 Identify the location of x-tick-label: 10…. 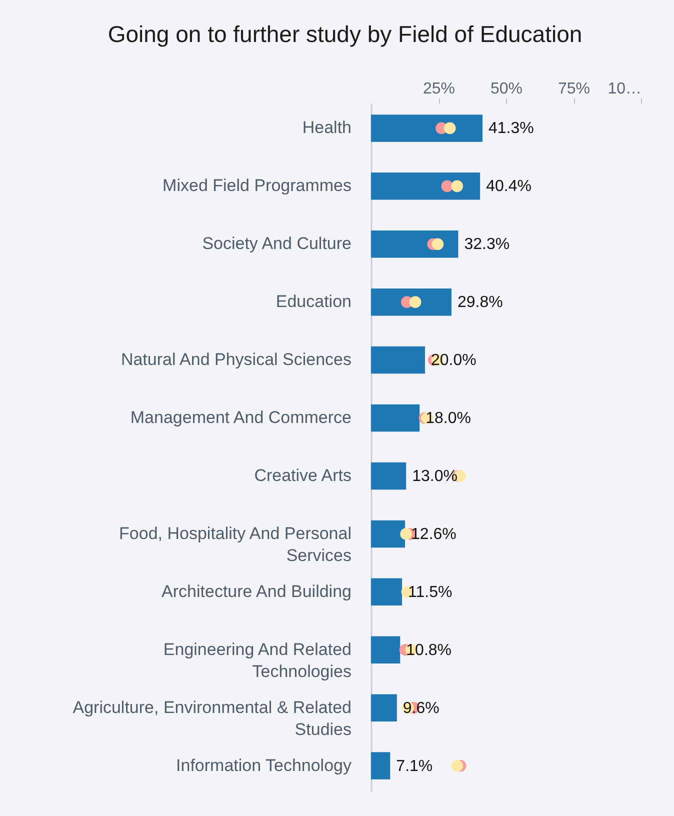
(625, 89).